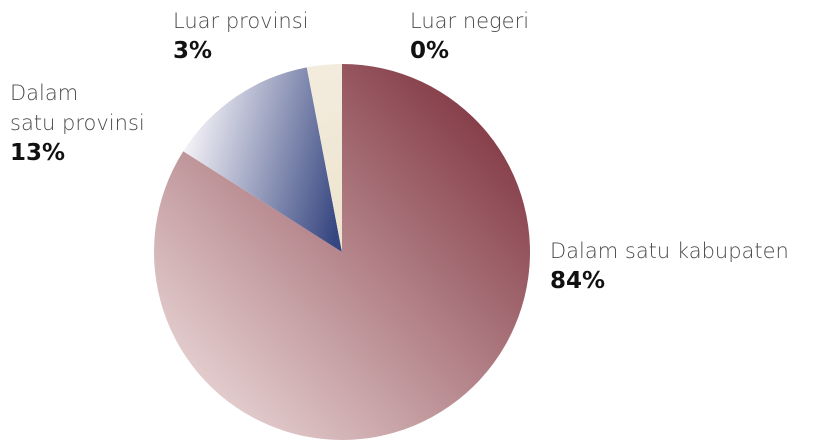 Image resolution: width=835 pixels, height=440 pixels. What do you see at coordinates (578, 281) in the screenshot?
I see `value-label: 84%` at bounding box center [578, 281].